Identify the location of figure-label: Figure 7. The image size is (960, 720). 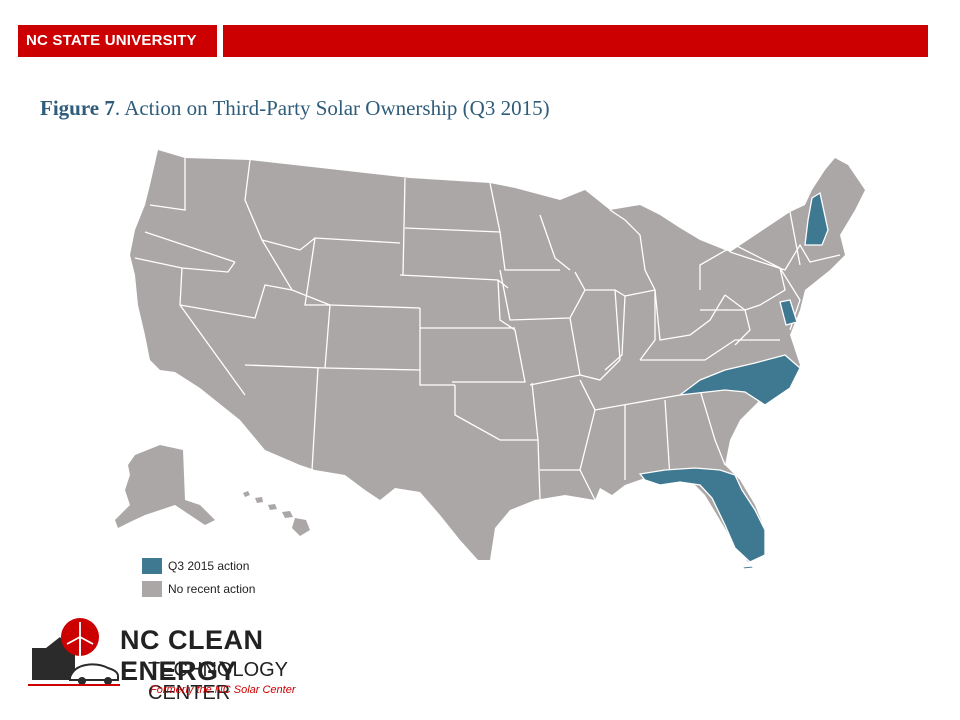
(77, 108).